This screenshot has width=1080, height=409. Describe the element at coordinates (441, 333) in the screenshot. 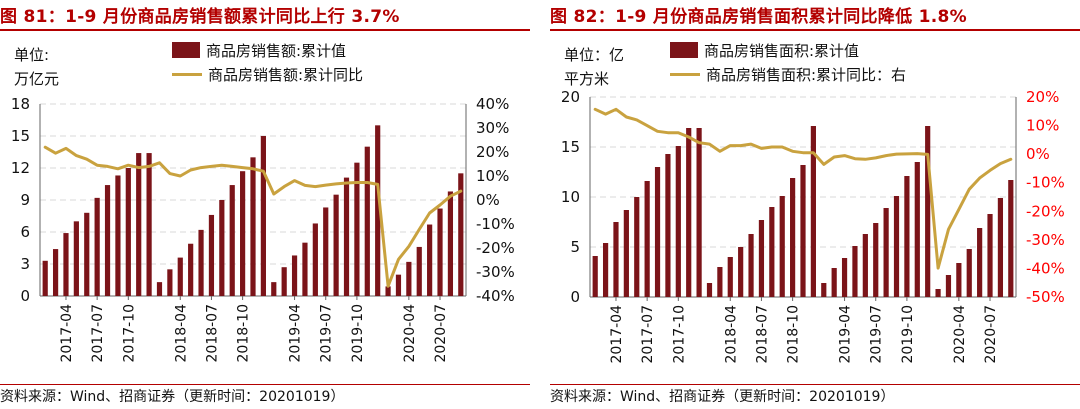

I see `x-tick-label: 2020-07` at that location.